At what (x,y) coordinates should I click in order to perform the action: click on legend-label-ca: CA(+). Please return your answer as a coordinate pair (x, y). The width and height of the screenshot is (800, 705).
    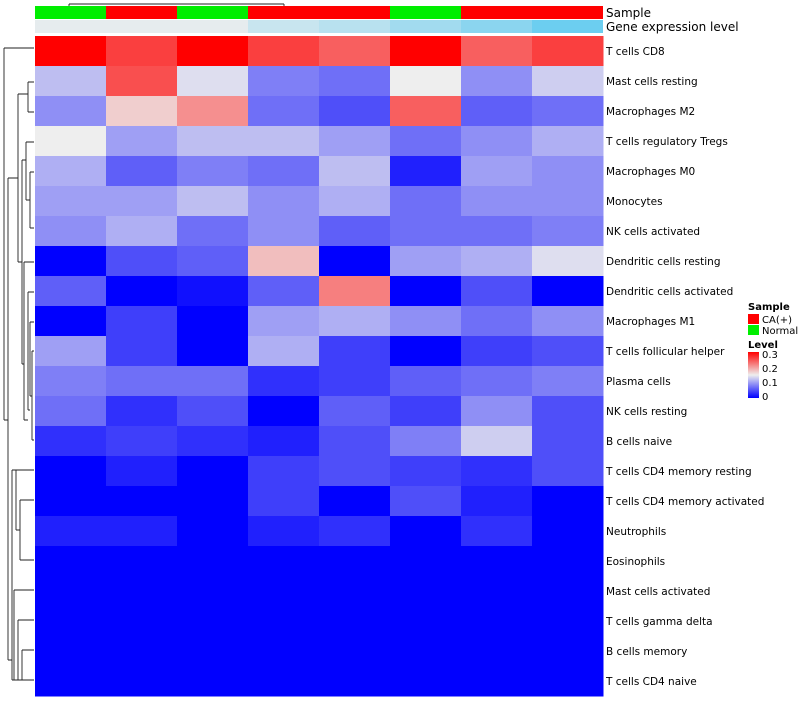
    Looking at the image, I should click on (777, 320).